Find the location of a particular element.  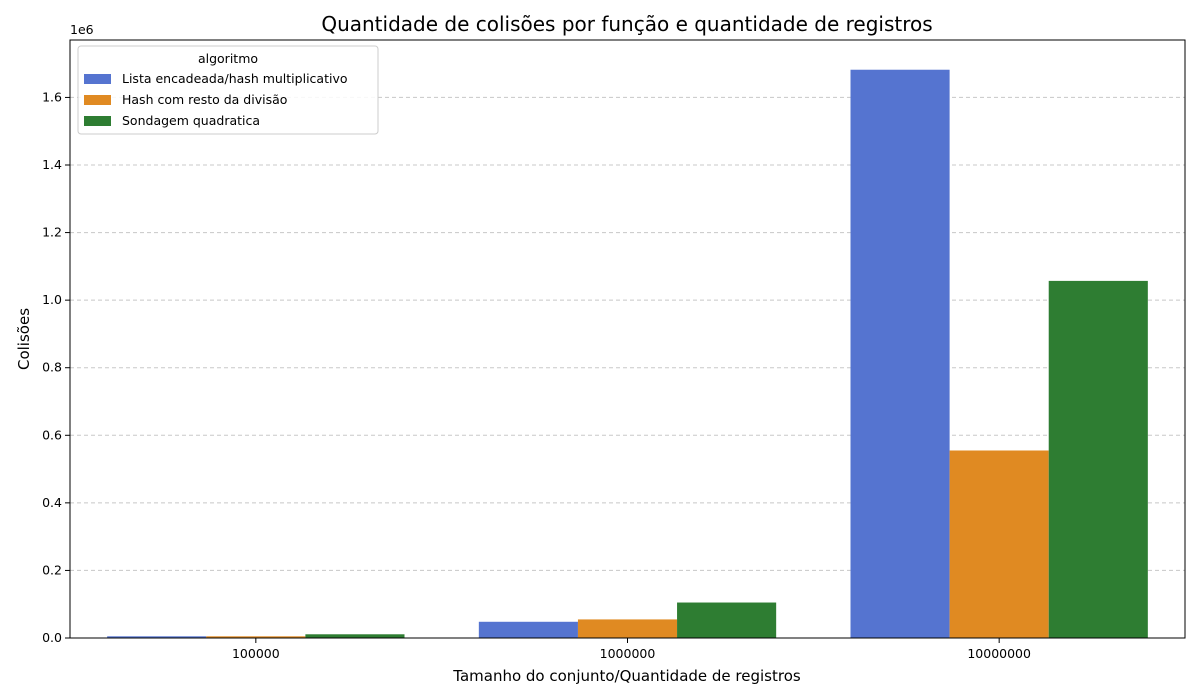

x-axis-ticks: 100000 1000000 10000000 is located at coordinates (631, 649).